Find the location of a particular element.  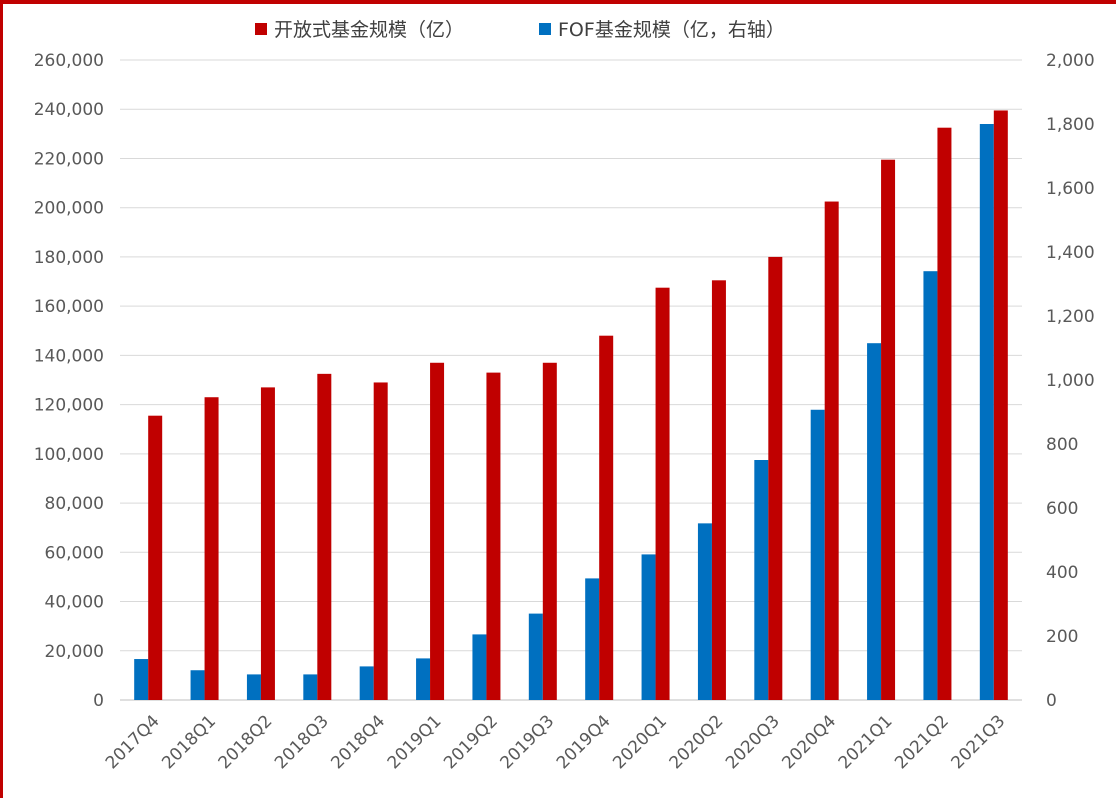

x-tick-label: 2020Q2 is located at coordinates (697, 742).